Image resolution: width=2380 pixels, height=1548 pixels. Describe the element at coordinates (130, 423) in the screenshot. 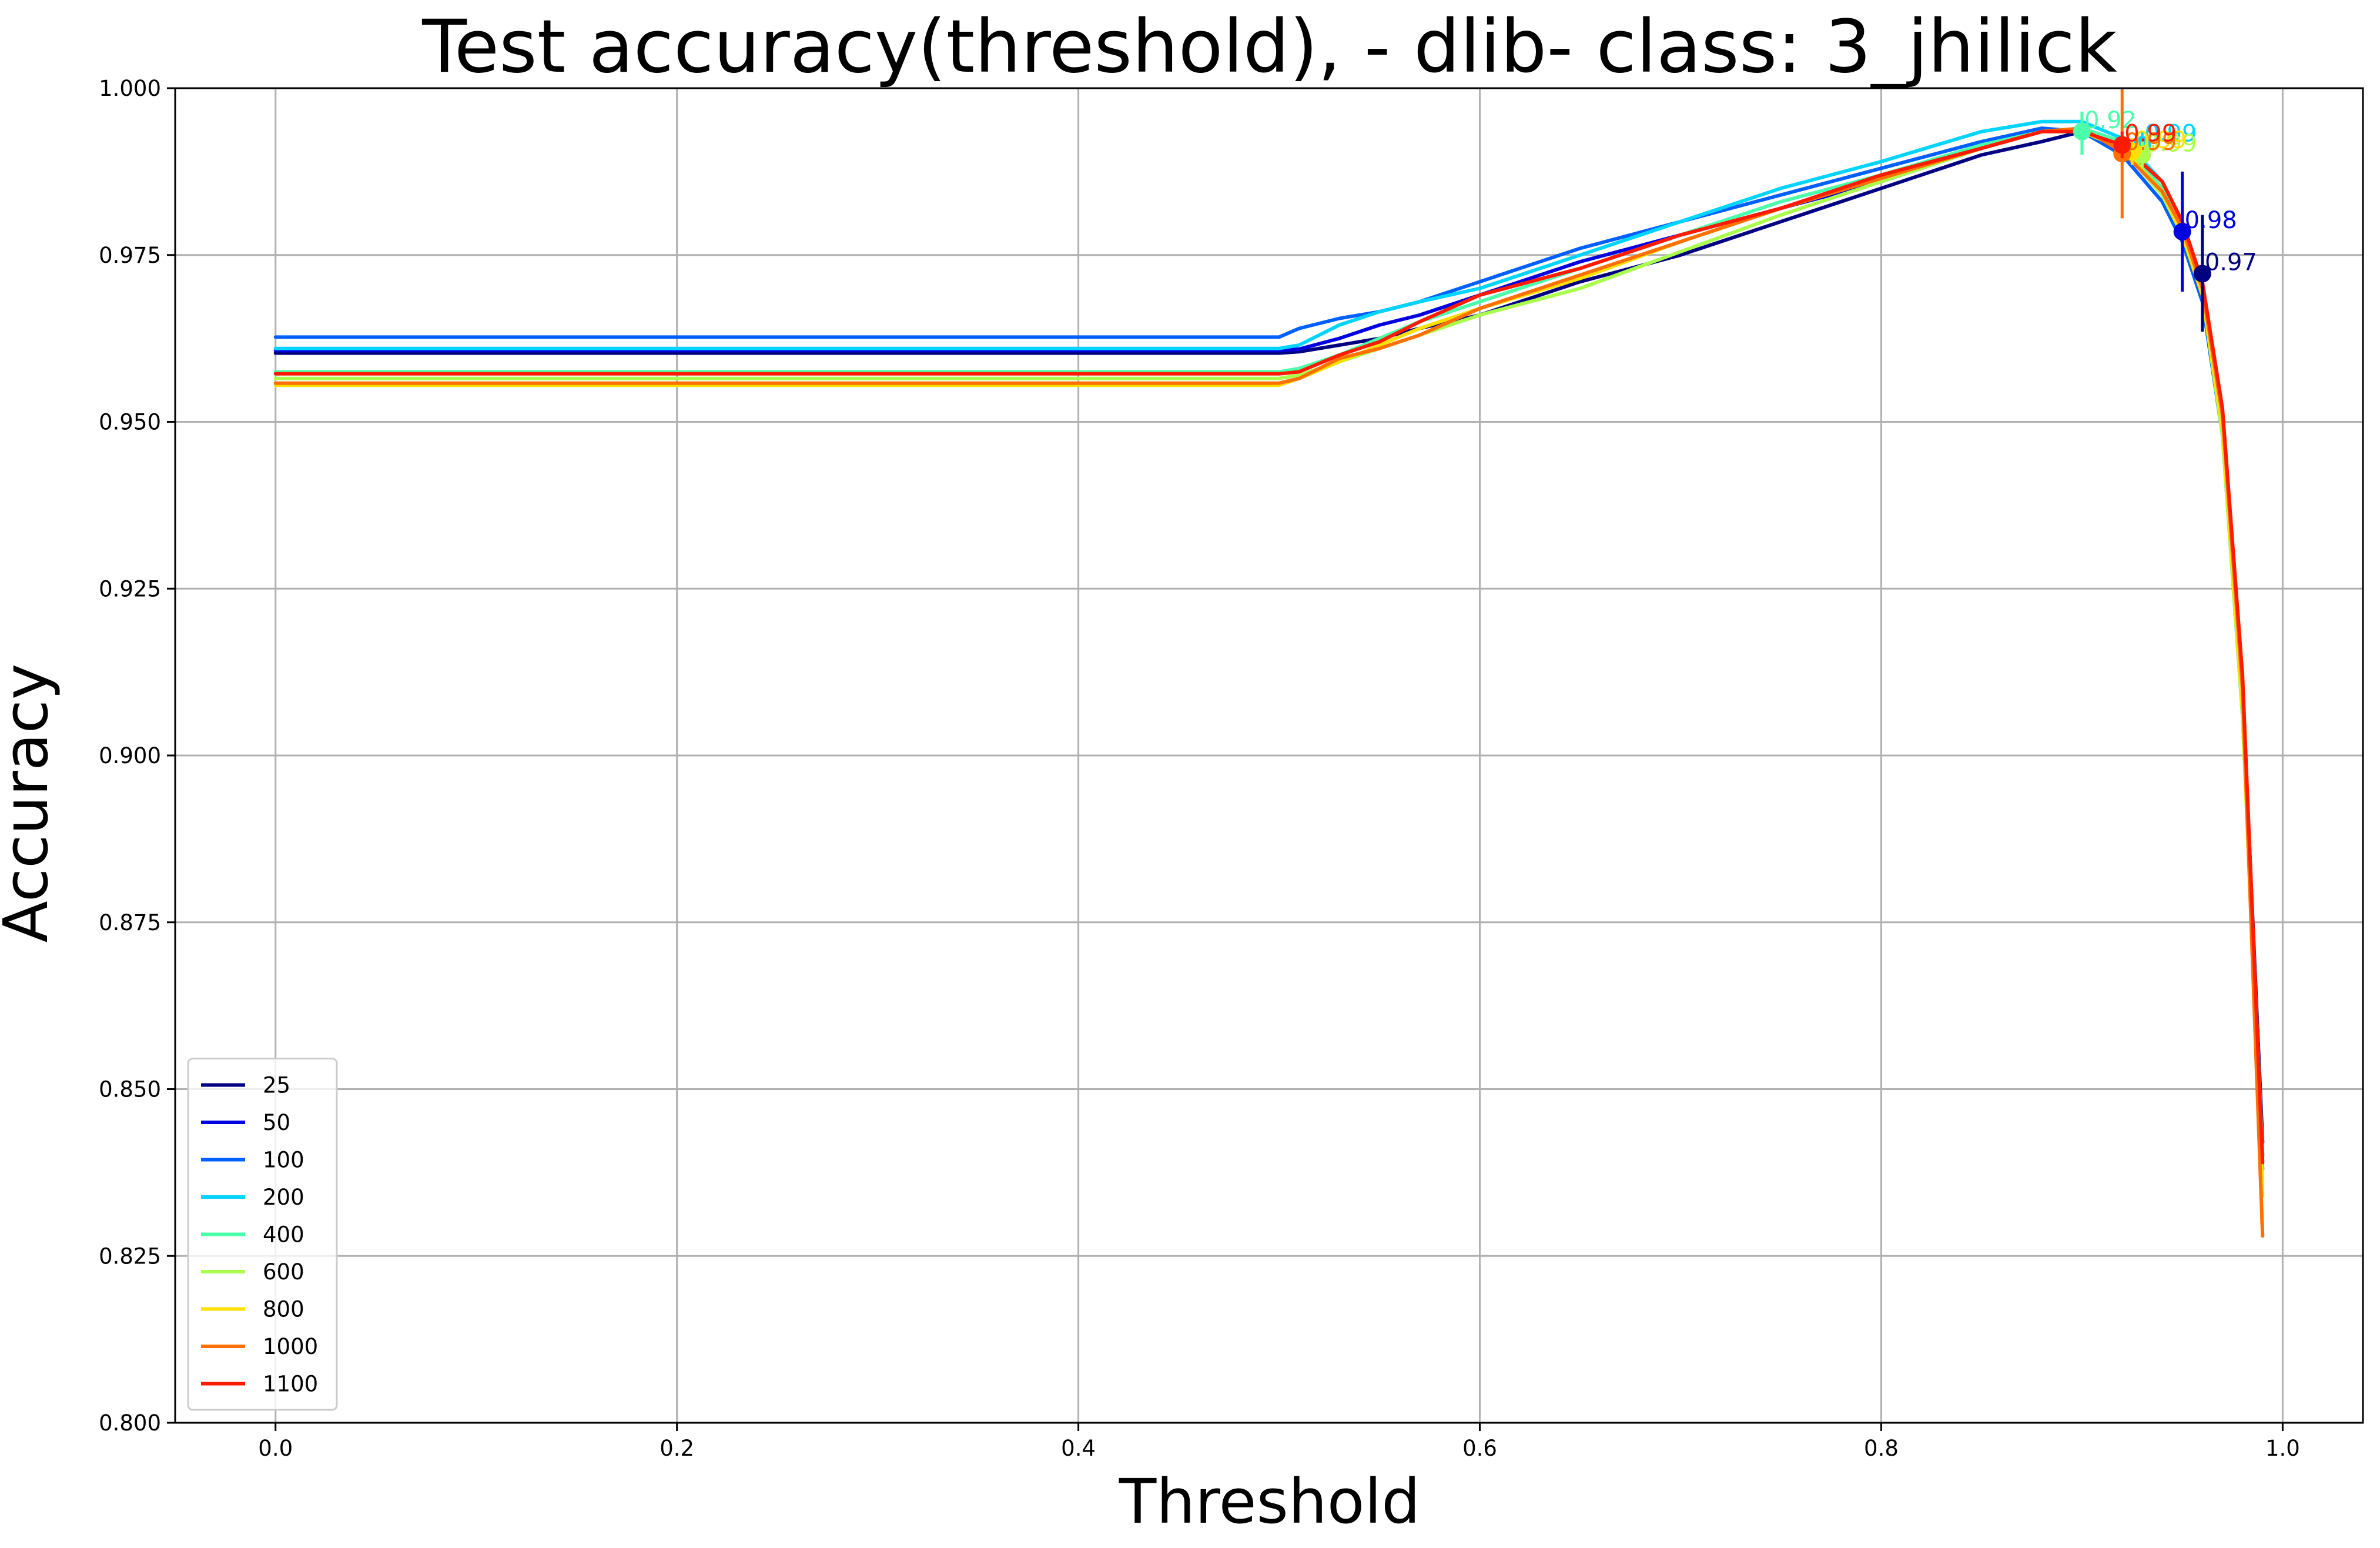

I see `y-tick-label: 0.950` at that location.